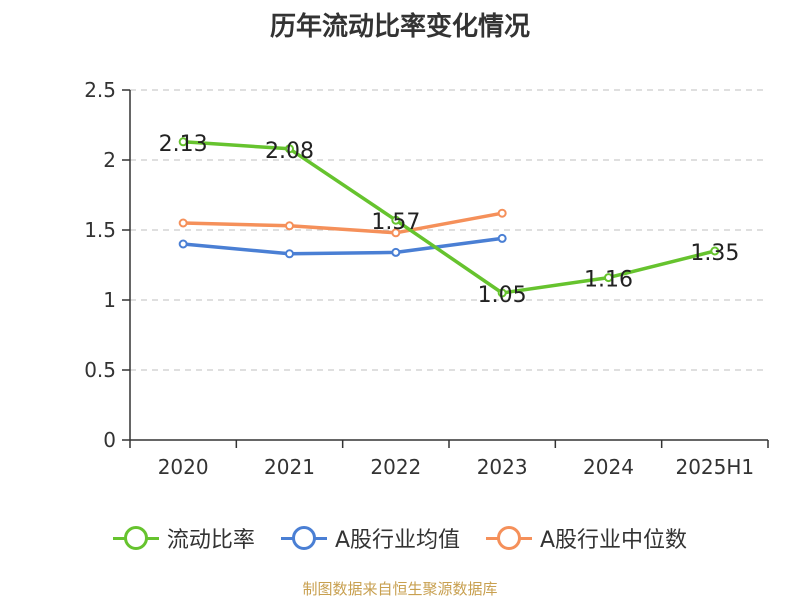 This screenshot has height=600, width=800. I want to click on data-label: 1.05, so click(502, 295).